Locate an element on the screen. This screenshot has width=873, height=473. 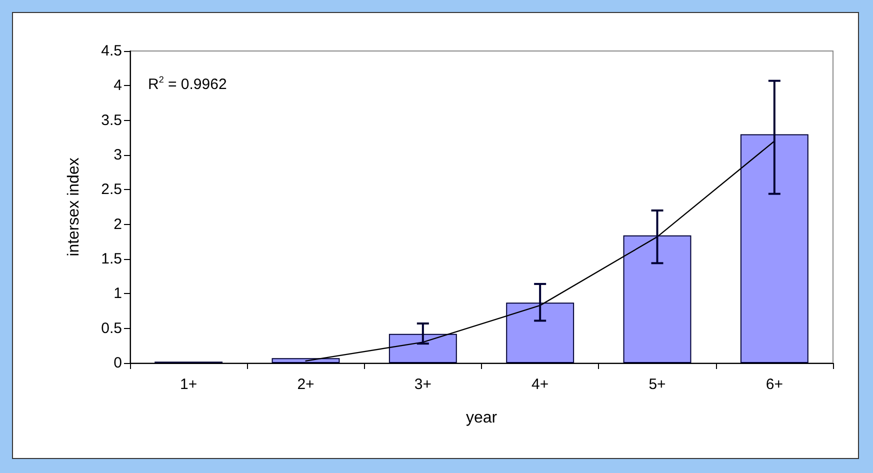
y-tick-label: 3 is located at coordinates (118, 155).